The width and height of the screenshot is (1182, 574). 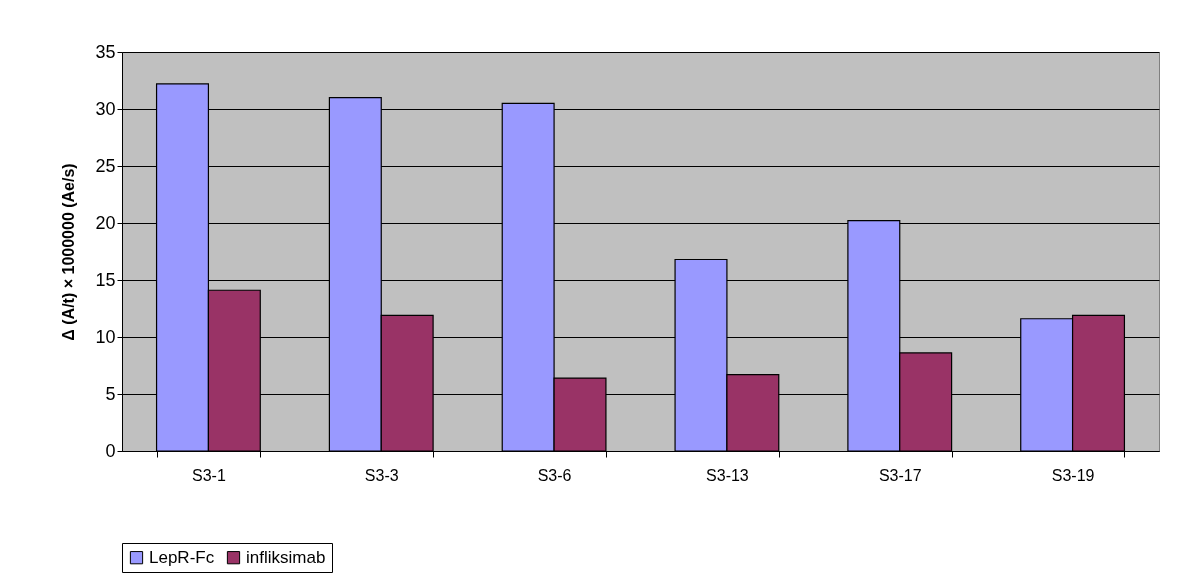 What do you see at coordinates (900, 475) in the screenshot?
I see `x-tick-label: S3-17` at bounding box center [900, 475].